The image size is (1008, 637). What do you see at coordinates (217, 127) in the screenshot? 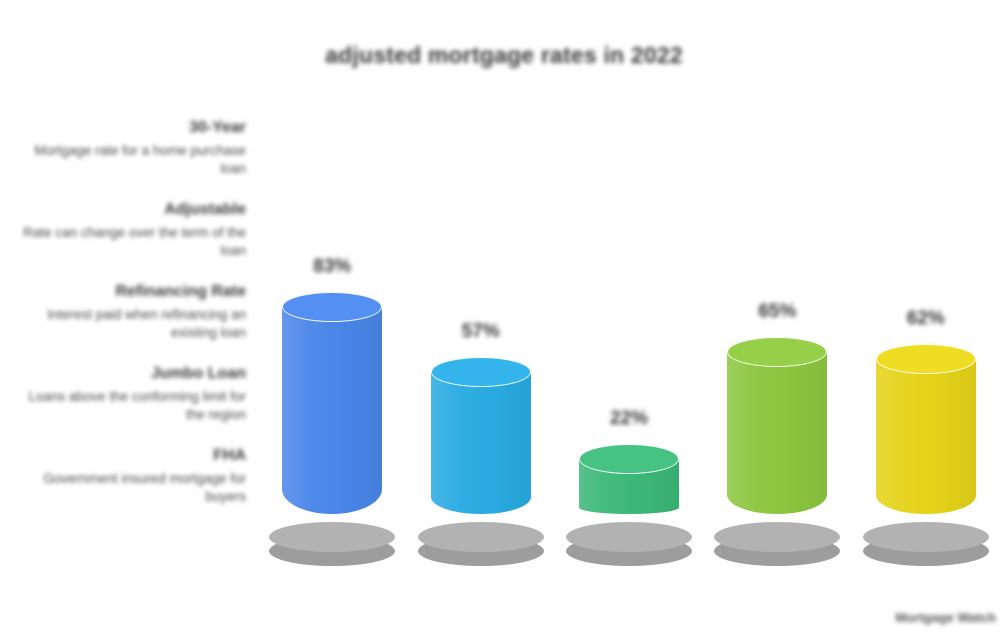
I see `legend-item-title: 30-Year` at bounding box center [217, 127].